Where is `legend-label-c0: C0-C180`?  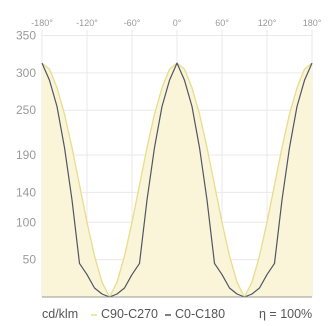
legend-label-c0: C0-C180 is located at coordinates (200, 314).